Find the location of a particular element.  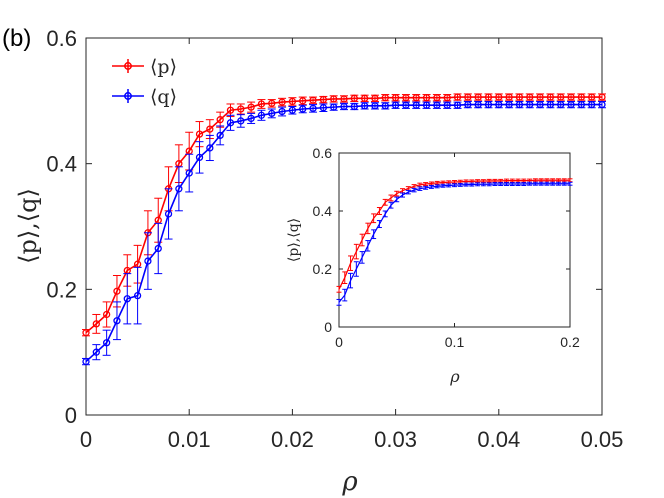

main-y-tick-label: 0 is located at coordinates (71, 415).